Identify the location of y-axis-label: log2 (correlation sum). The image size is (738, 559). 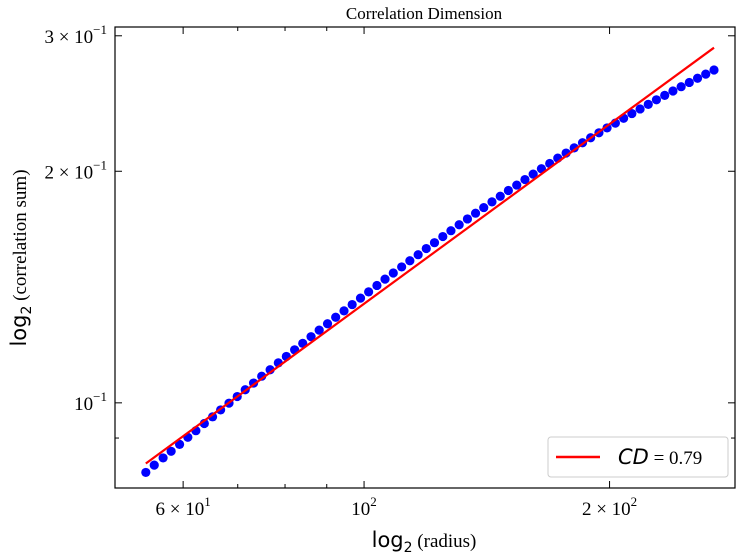
(21, 257).